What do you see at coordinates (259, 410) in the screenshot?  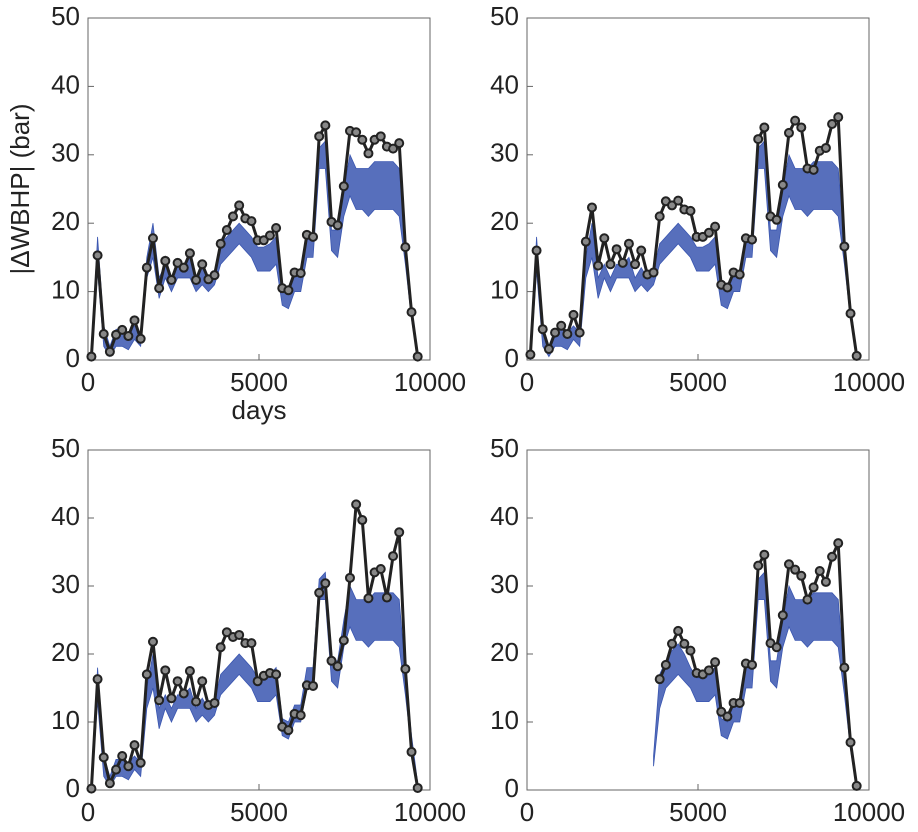 I see `x-axis-label: days` at bounding box center [259, 410].